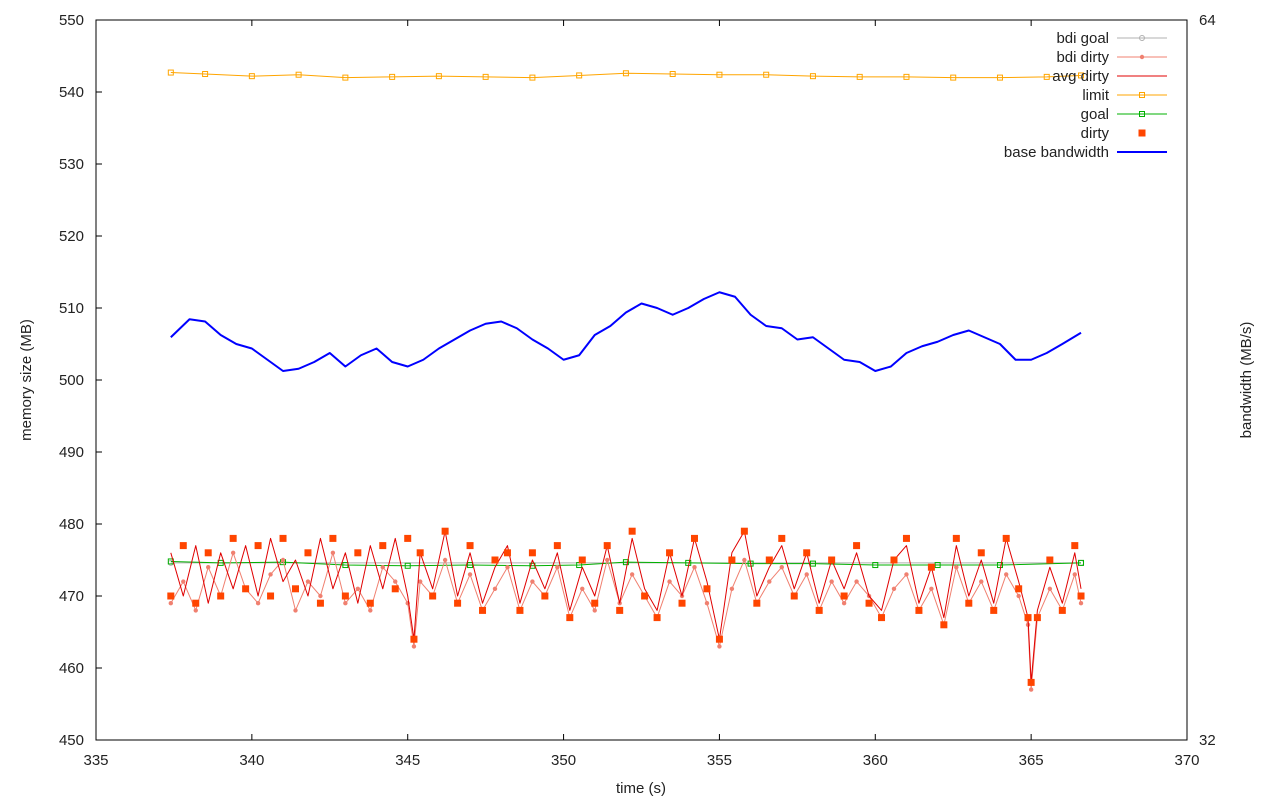 Image resolution: width=1280 pixels, height=800 pixels. Describe the element at coordinates (71, 308) in the screenshot. I see `y-tick-label: 510` at that location.